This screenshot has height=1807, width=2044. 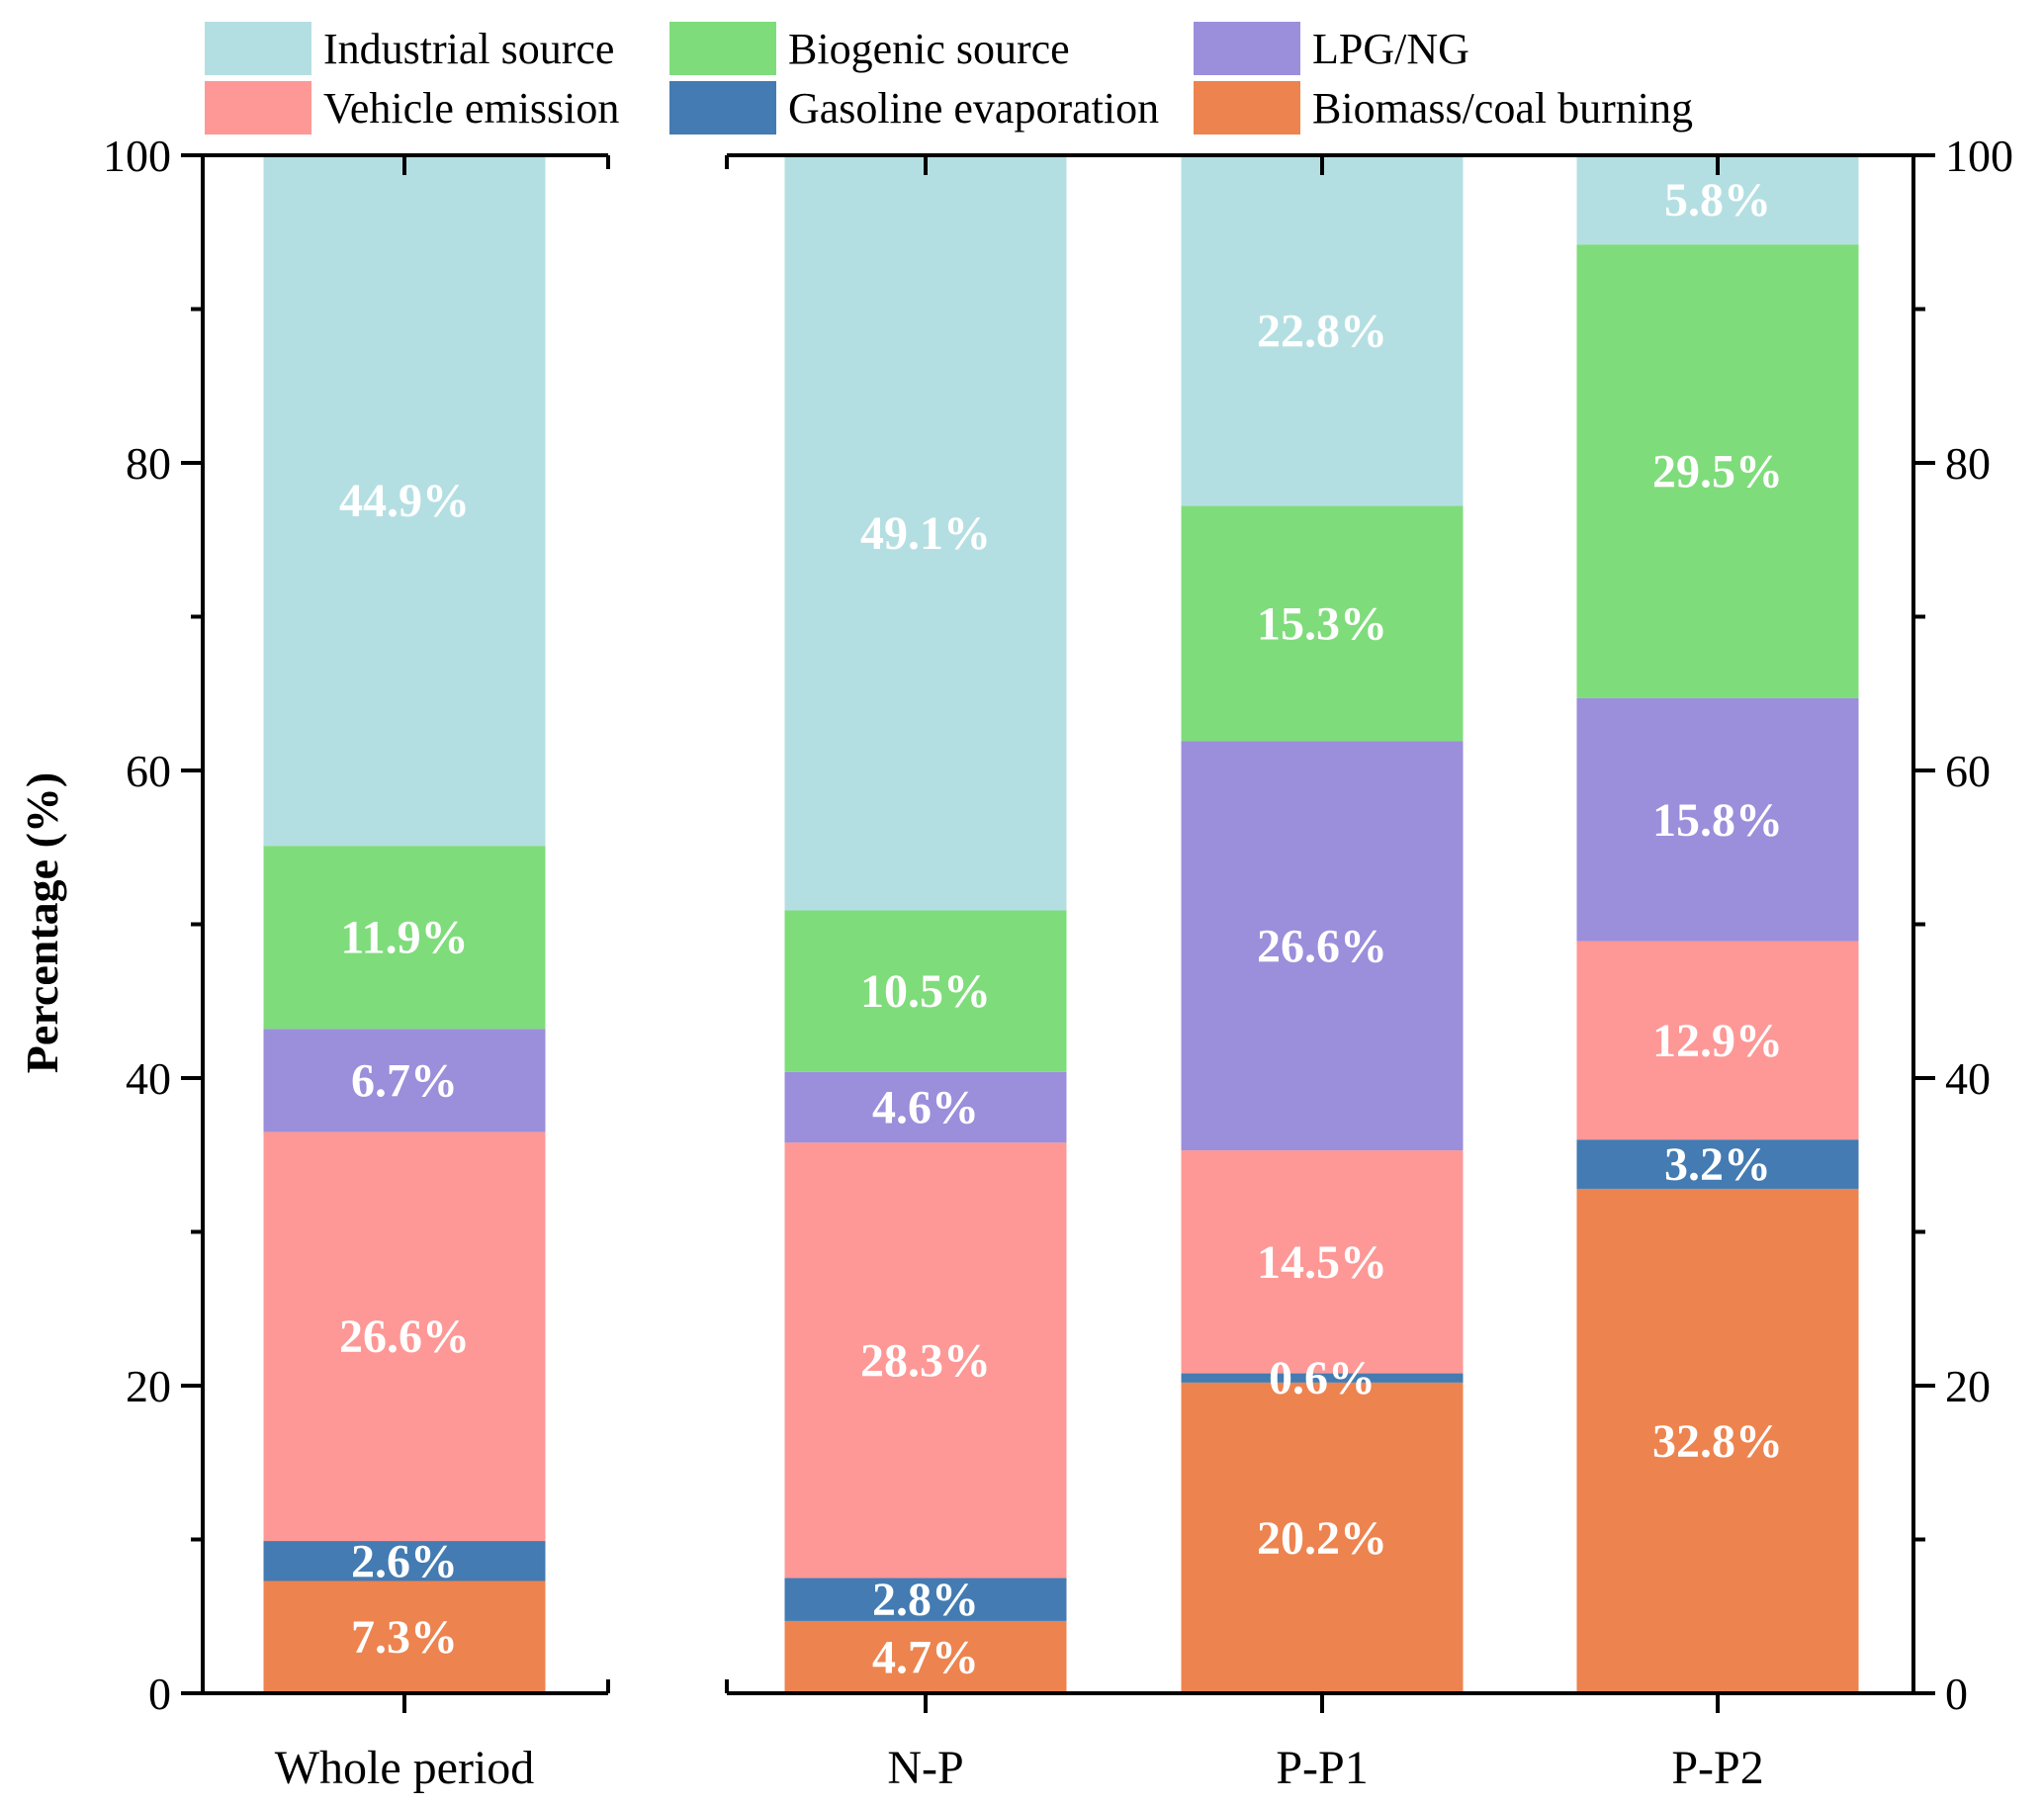 I want to click on legend-item-gasoline-evaporation: Gasoline evaporation, so click(x=914, y=108).